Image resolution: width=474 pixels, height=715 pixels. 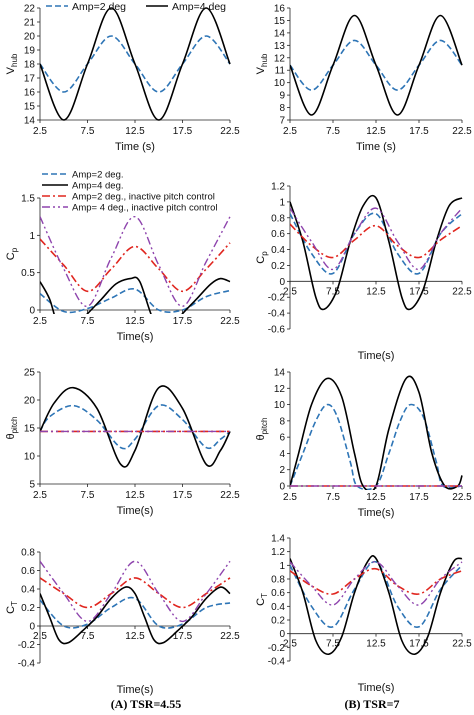 What do you see at coordinates (32, 485) in the screenshot?
I see `y-tick-label: 5` at bounding box center [32, 485].